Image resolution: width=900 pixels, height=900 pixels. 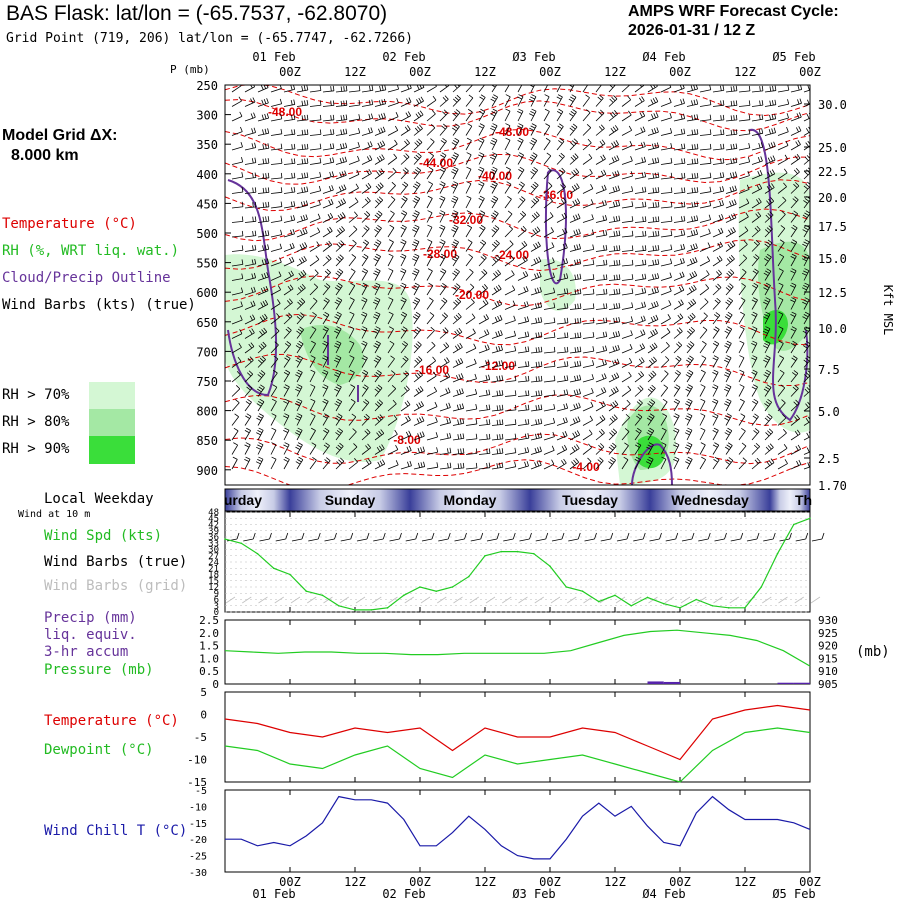 I want to click on true-wind-barb, so click(x=654, y=540).